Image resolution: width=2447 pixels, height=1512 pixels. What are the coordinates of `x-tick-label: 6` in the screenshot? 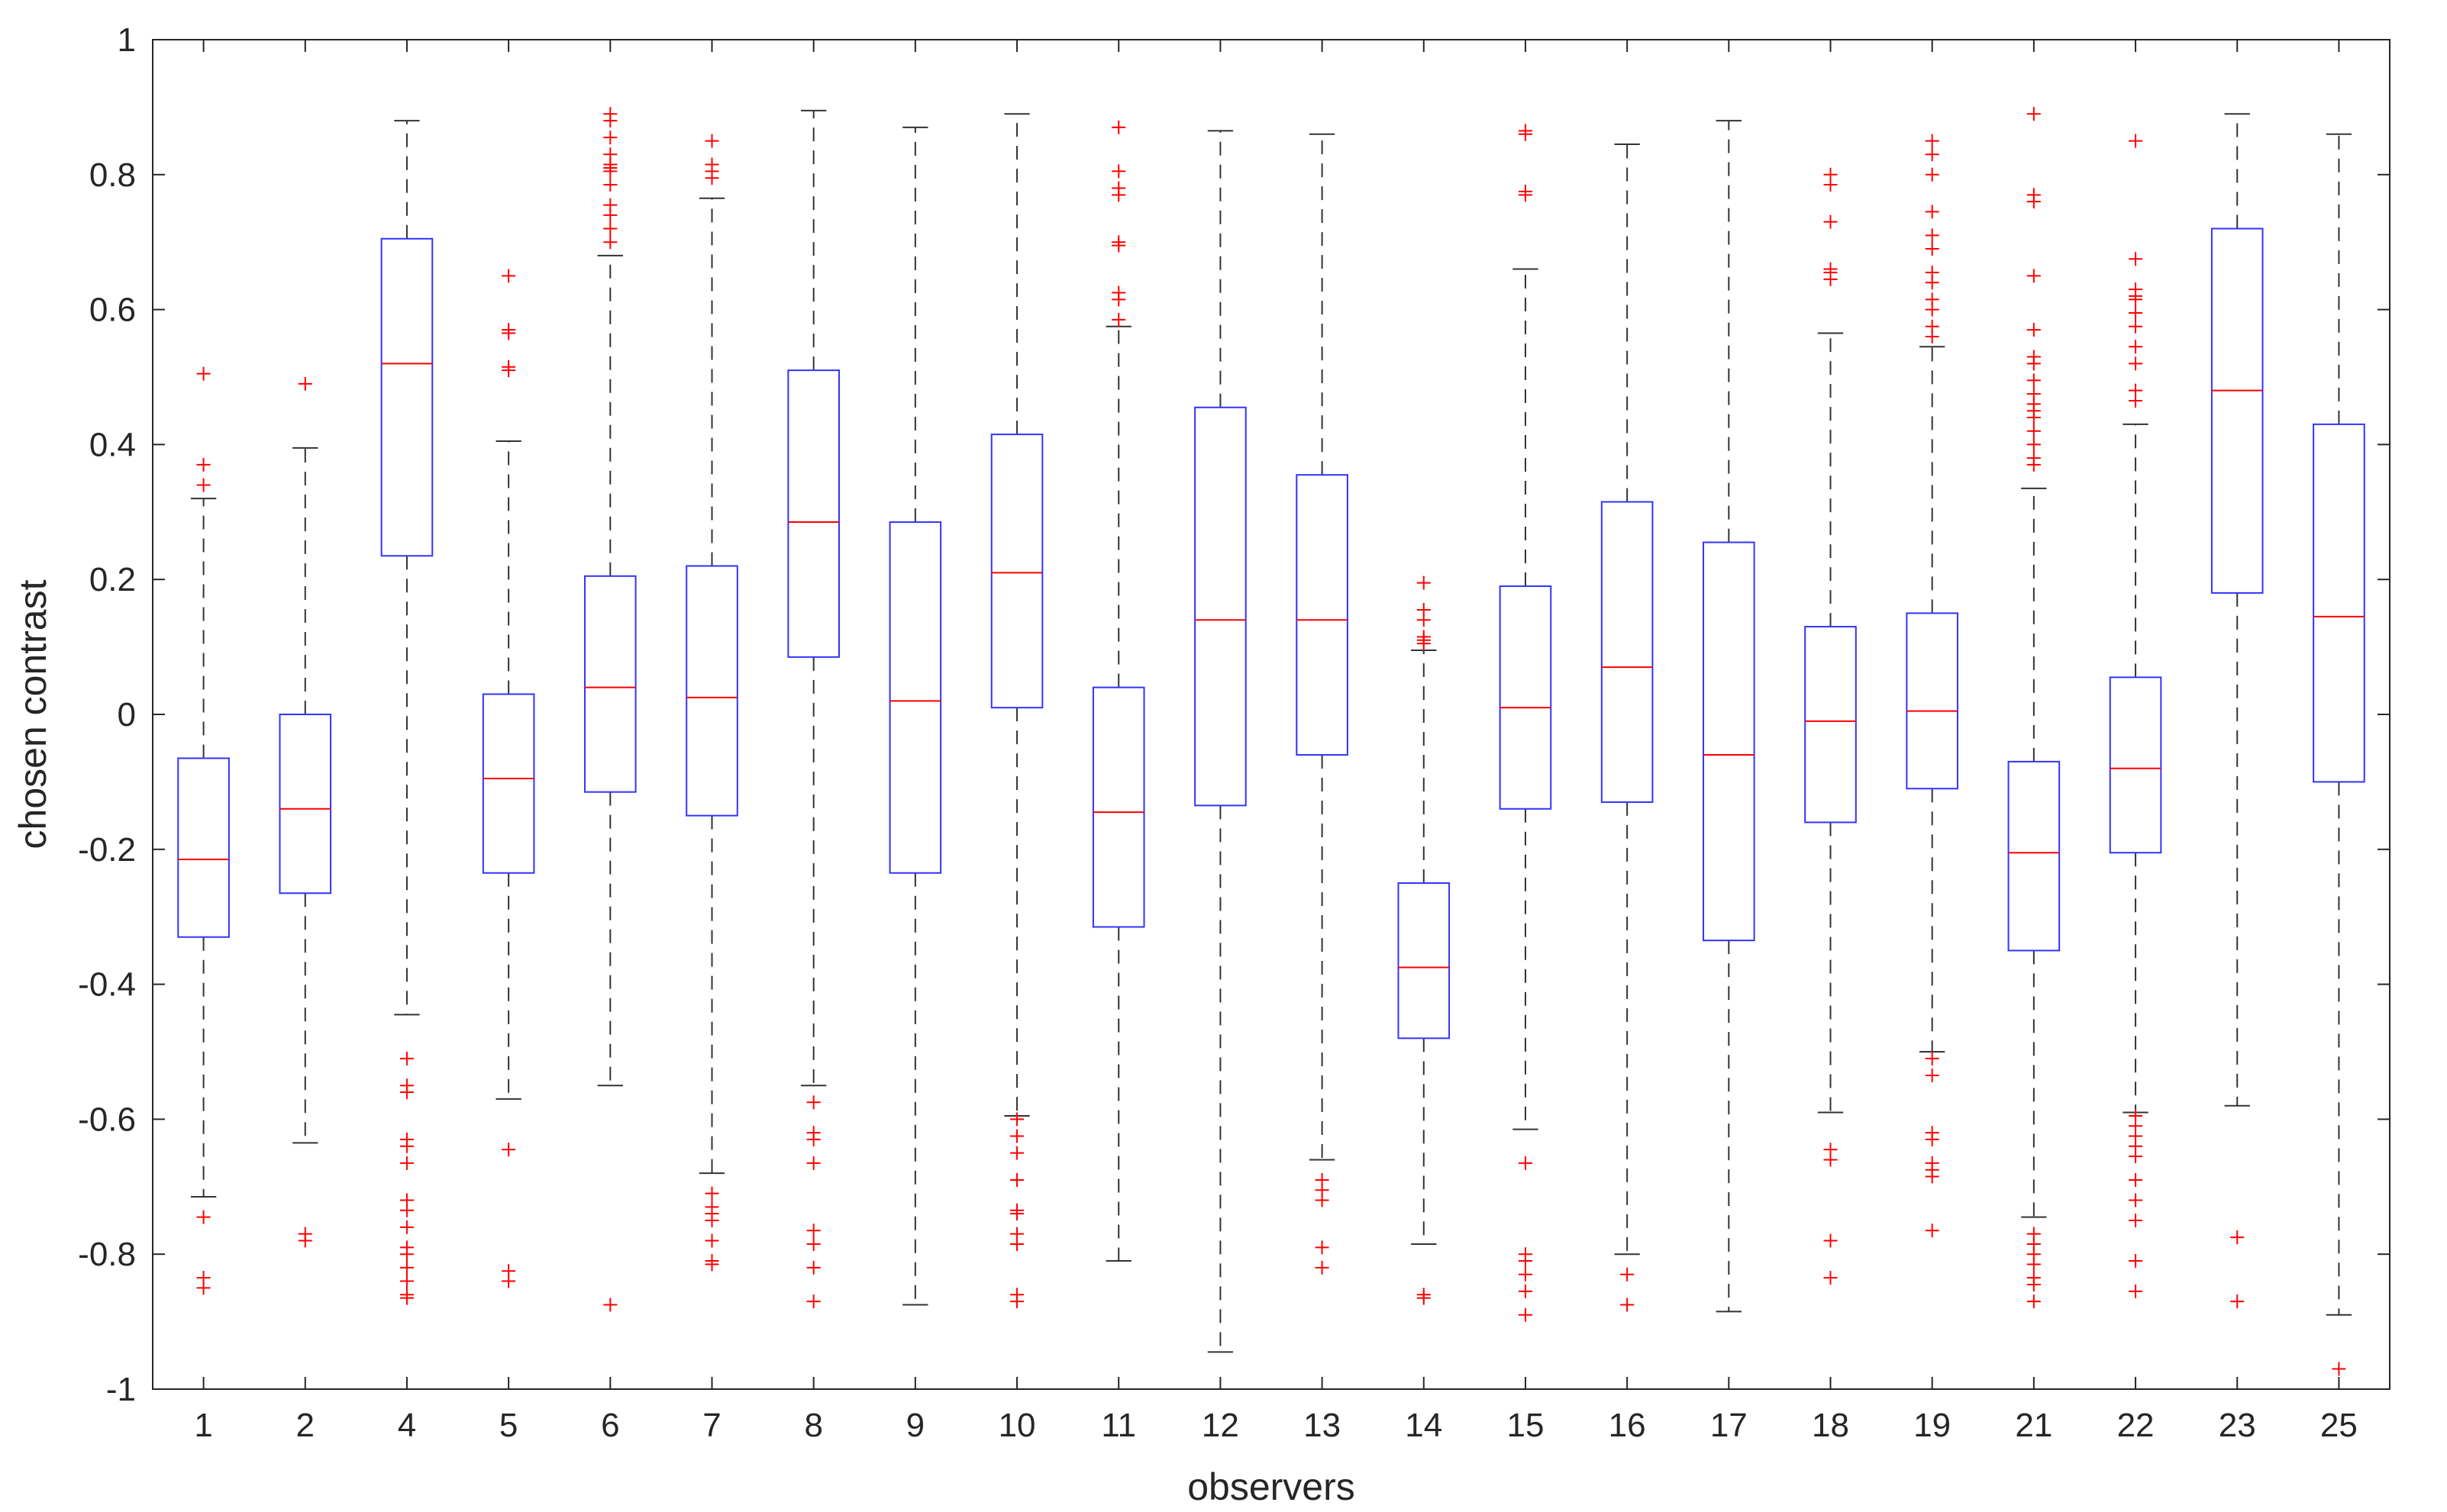 It's located at (610, 1425).